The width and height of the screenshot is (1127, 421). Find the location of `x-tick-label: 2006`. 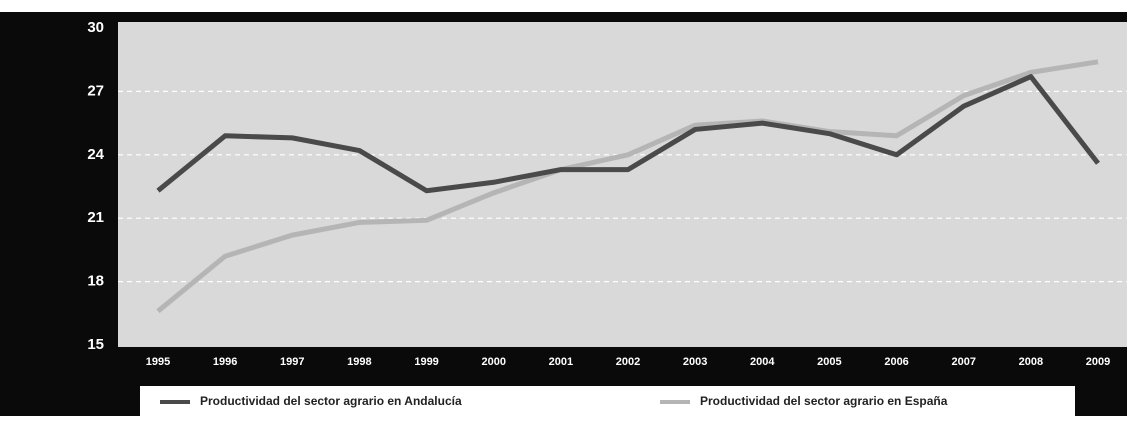

x-tick-label: 2006 is located at coordinates (896, 362).